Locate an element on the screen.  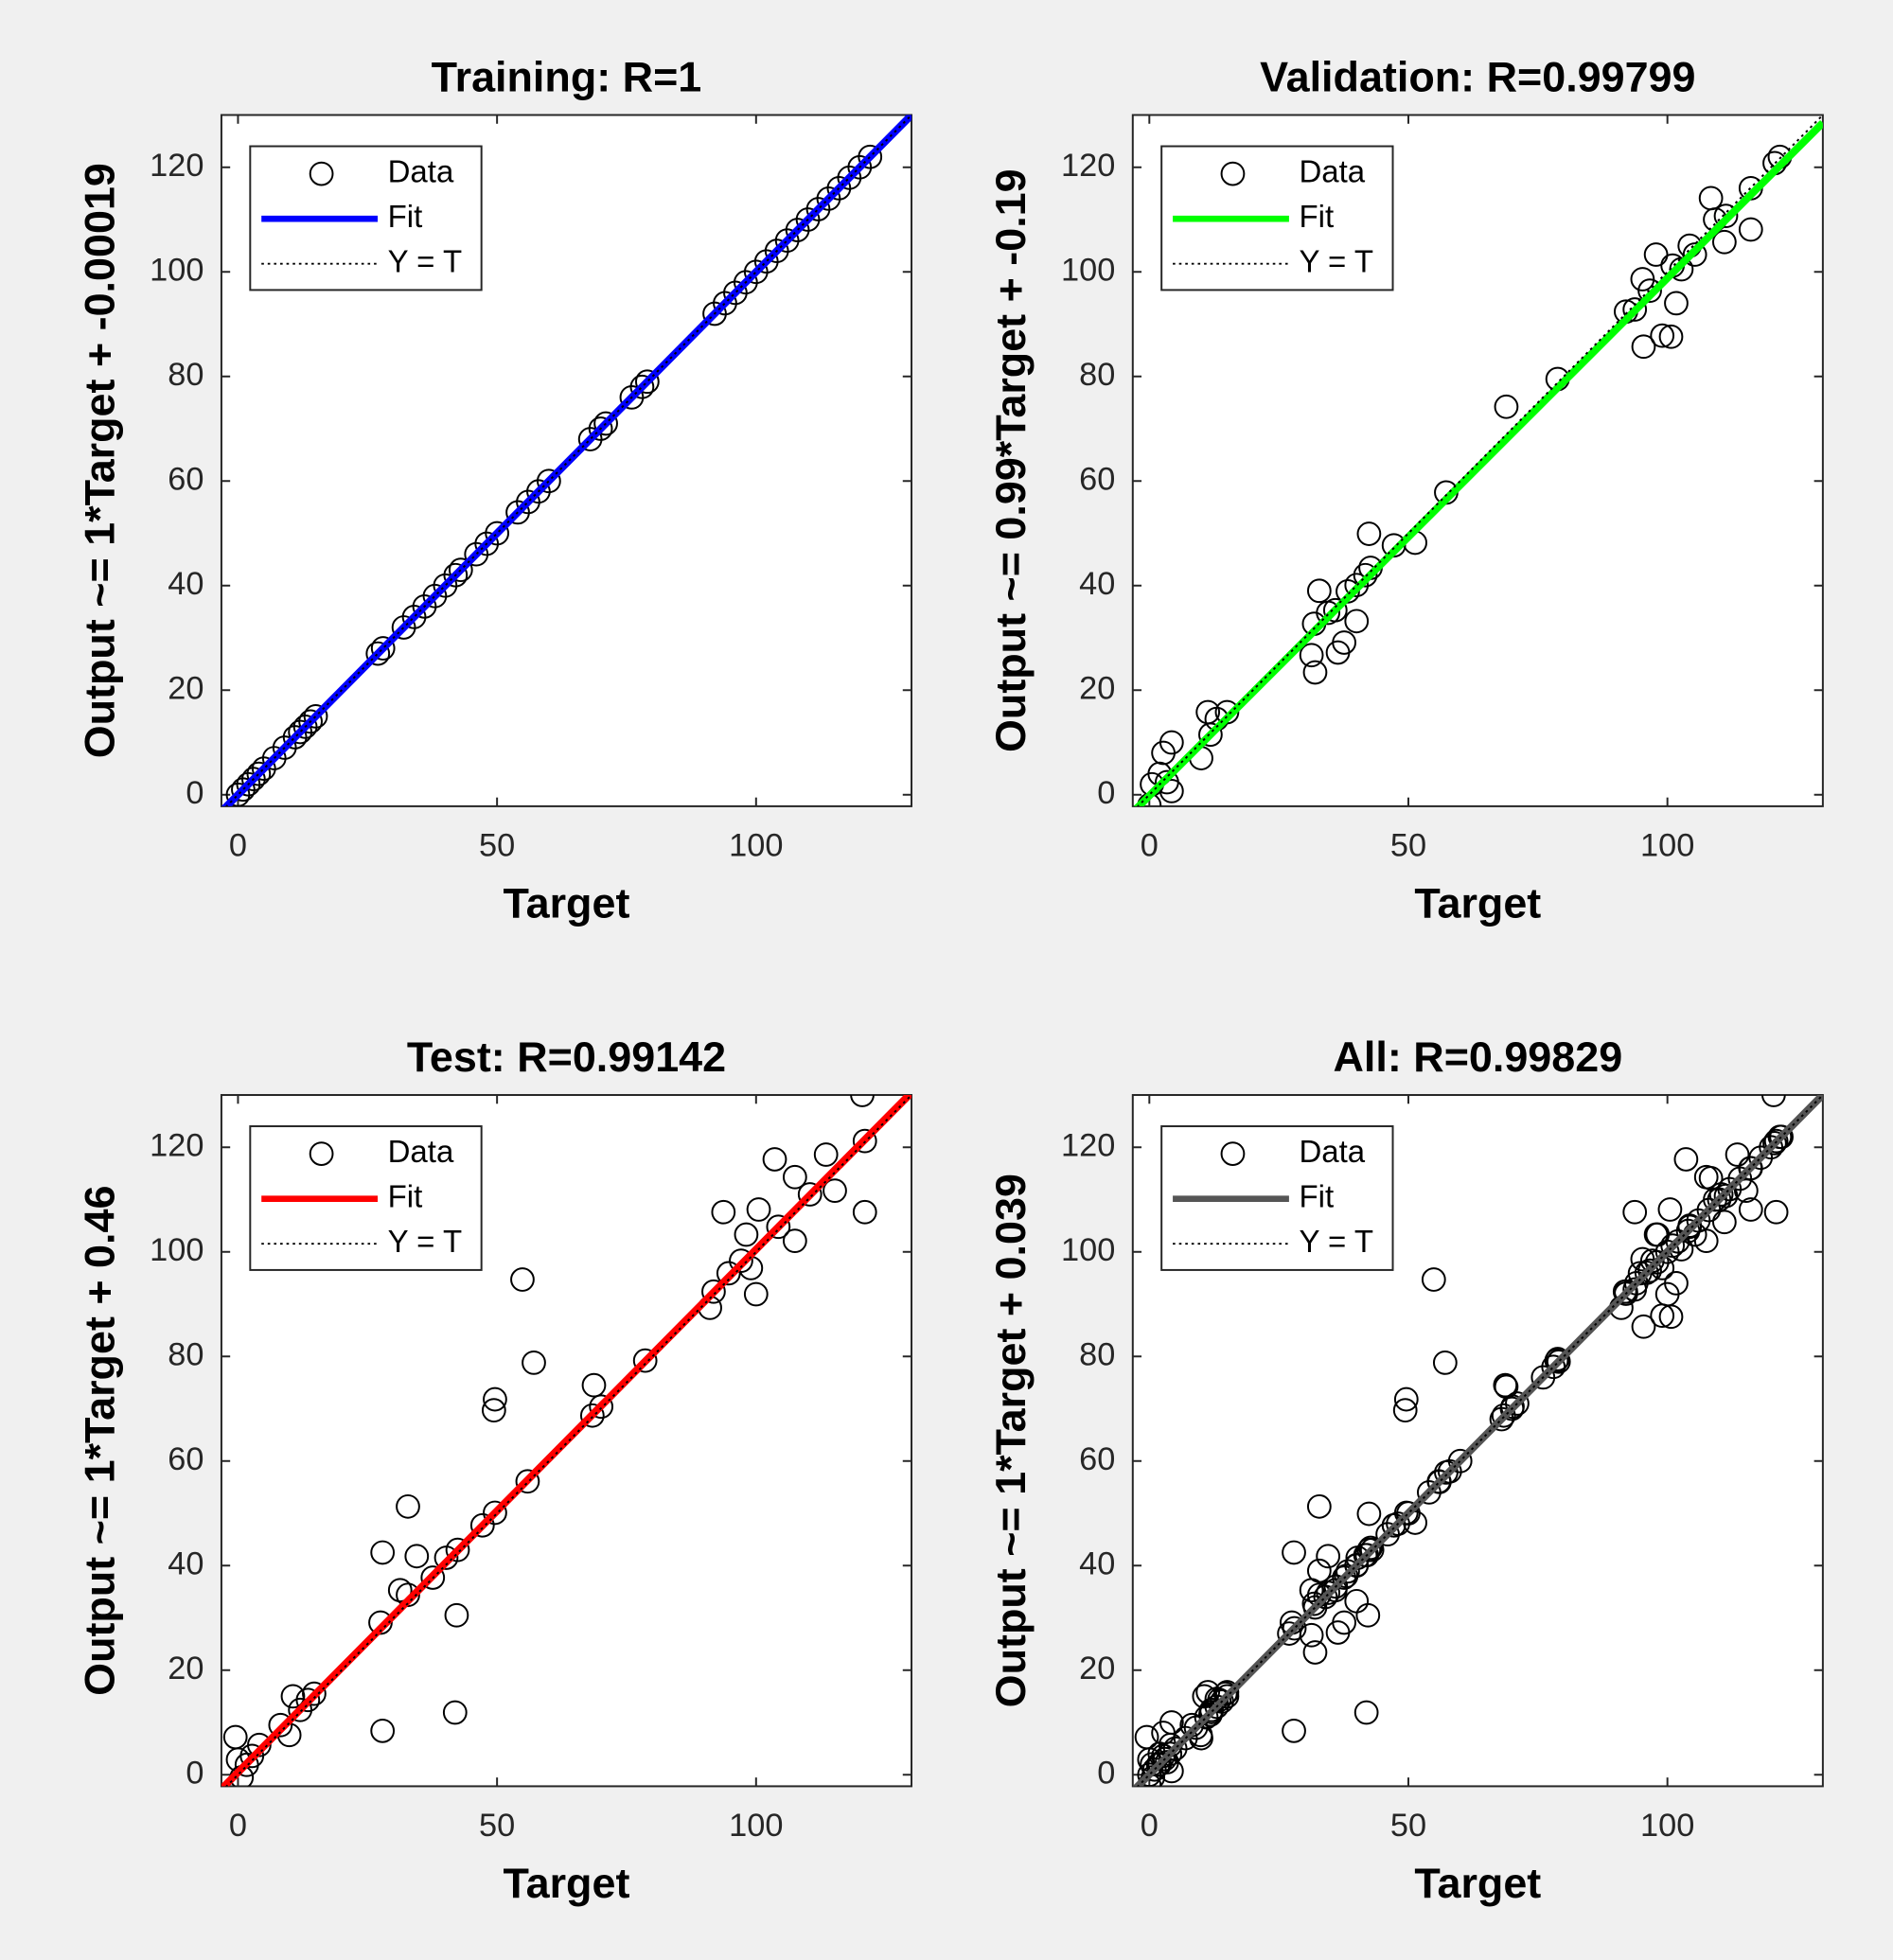
chart-title: Training: R=1 is located at coordinates (567, 76).